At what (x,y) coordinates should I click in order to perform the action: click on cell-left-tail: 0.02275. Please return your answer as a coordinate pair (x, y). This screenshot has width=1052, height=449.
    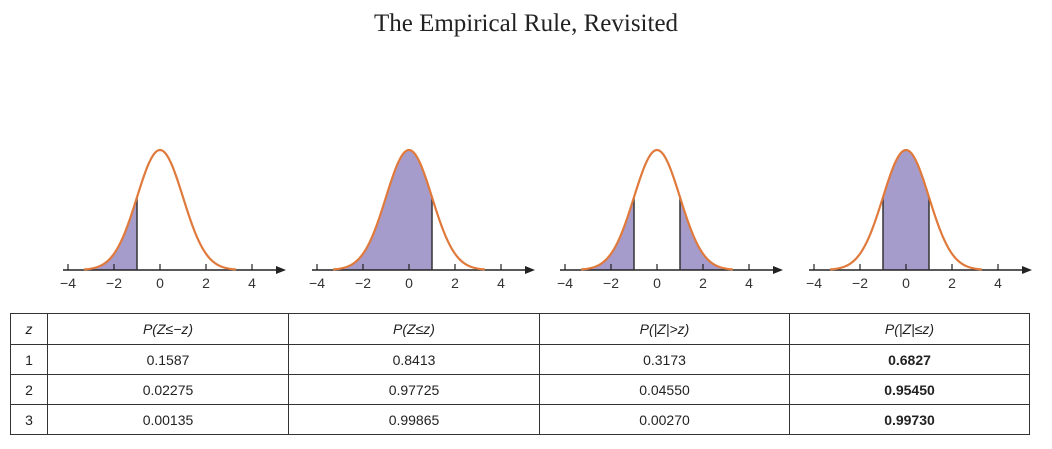
    Looking at the image, I should click on (168, 389).